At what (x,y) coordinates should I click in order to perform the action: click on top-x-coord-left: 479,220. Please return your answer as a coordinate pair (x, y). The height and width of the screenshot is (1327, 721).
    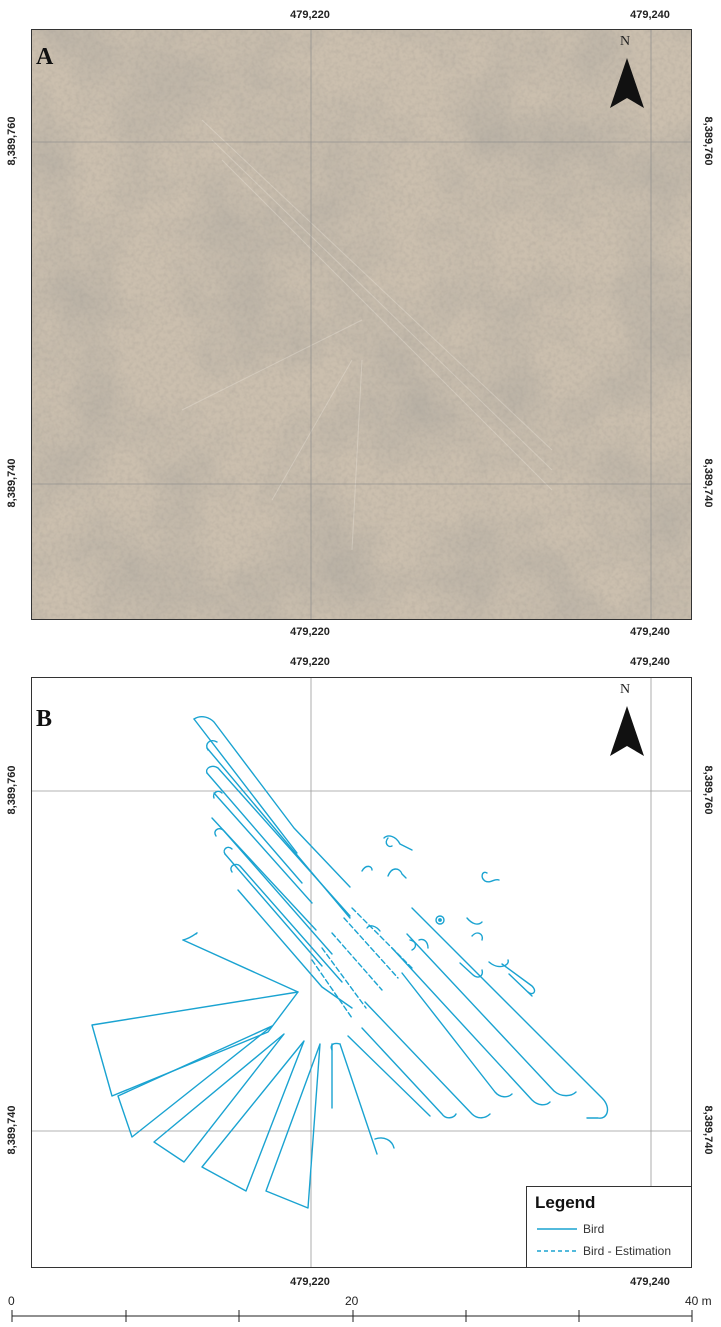
    Looking at the image, I should click on (310, 15).